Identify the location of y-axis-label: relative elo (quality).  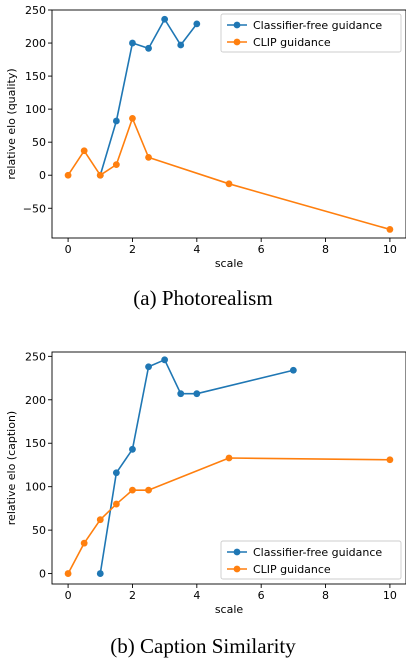
(11, 123).